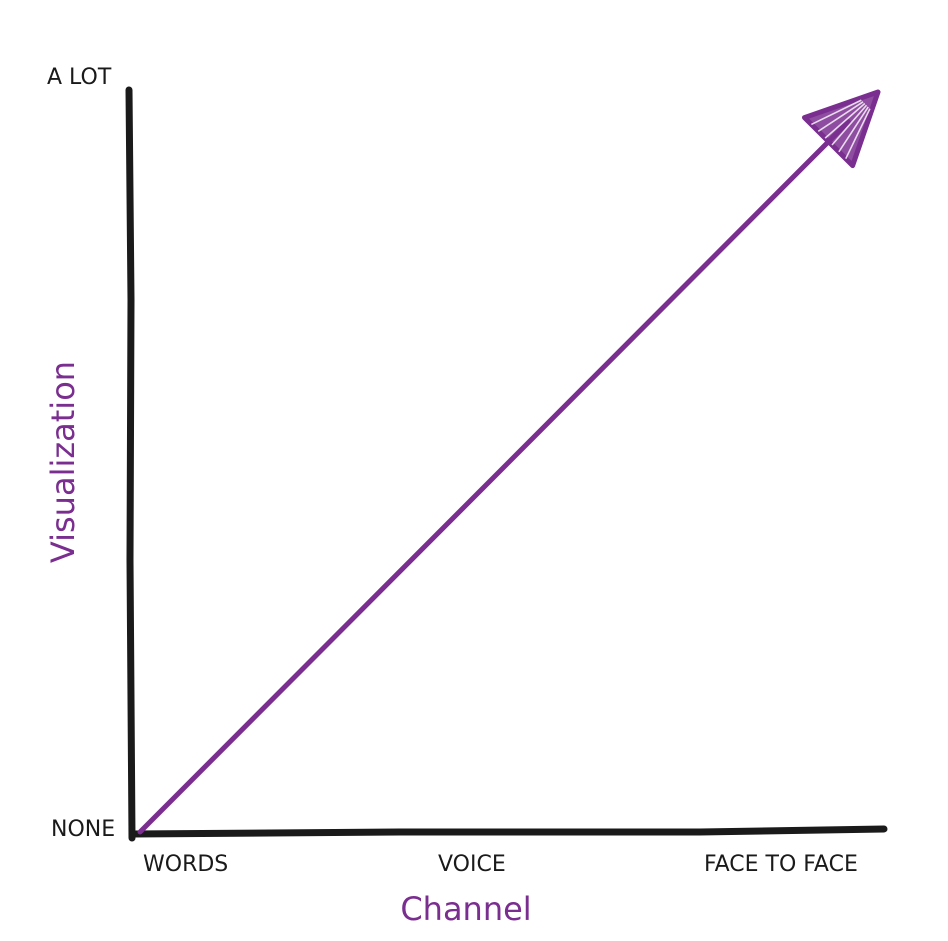  I want to click on x-tick-label-voice: VOICE, so click(472, 864).